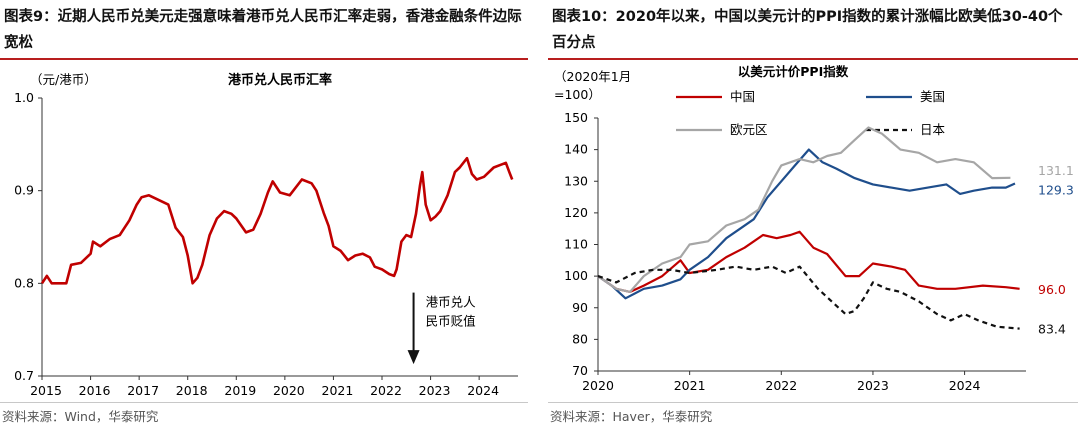 The image size is (1080, 430). I want to click on right-y-unit-label: =100）, so click(577, 94).